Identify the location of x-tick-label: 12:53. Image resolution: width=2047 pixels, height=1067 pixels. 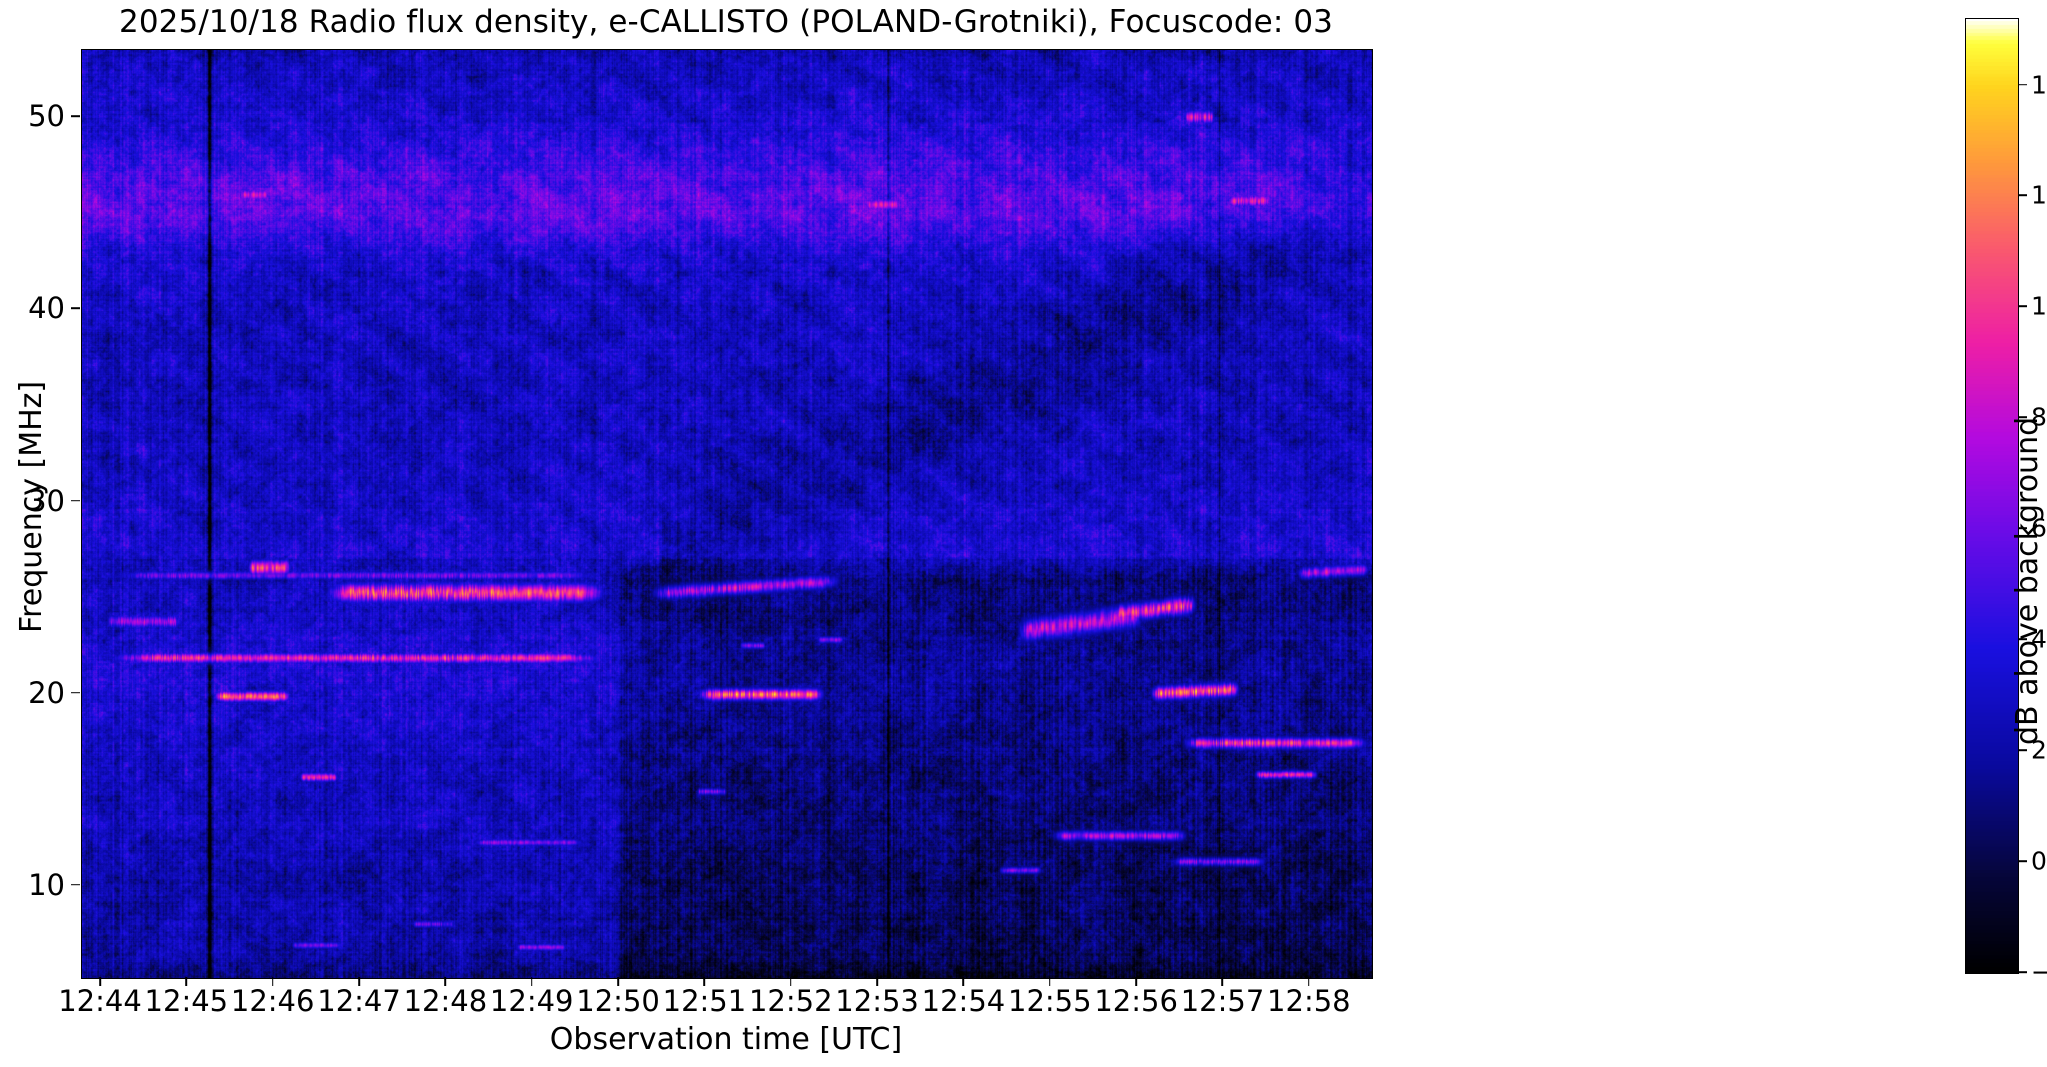
(877, 1001).